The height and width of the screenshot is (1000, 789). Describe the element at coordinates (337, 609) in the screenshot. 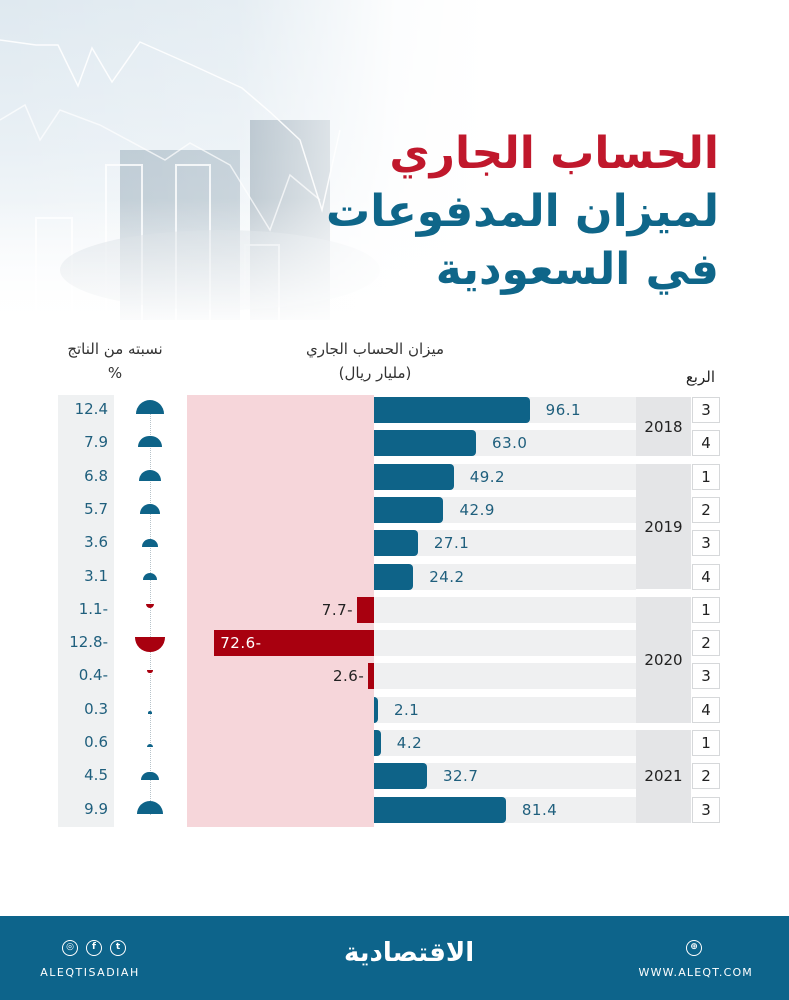

I see `bar-value: 7.7-` at that location.